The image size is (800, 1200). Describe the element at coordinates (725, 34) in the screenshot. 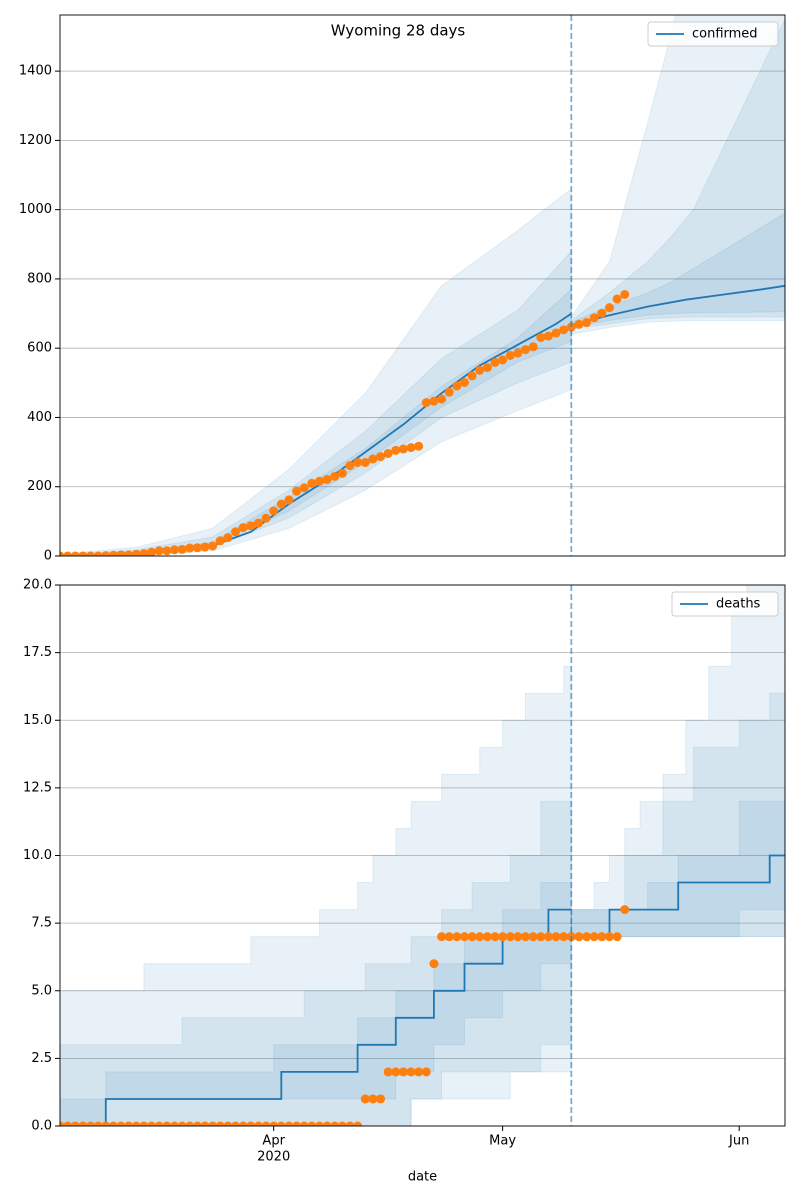

I see `legend-label: confirmed` at that location.